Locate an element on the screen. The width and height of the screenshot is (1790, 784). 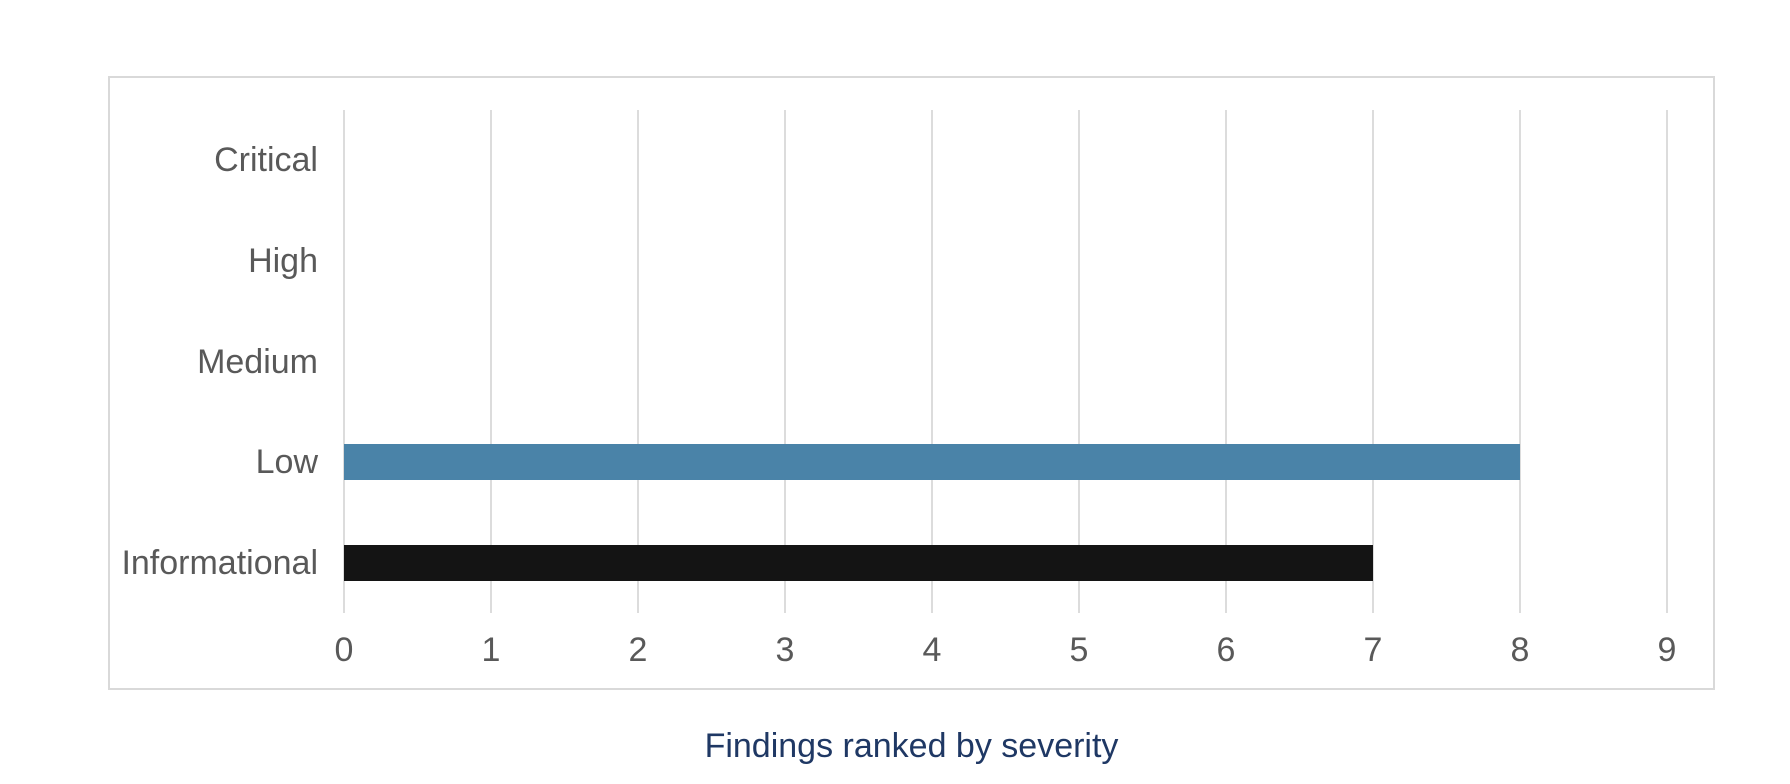
category-label-informational: Informational is located at coordinates (219, 562).